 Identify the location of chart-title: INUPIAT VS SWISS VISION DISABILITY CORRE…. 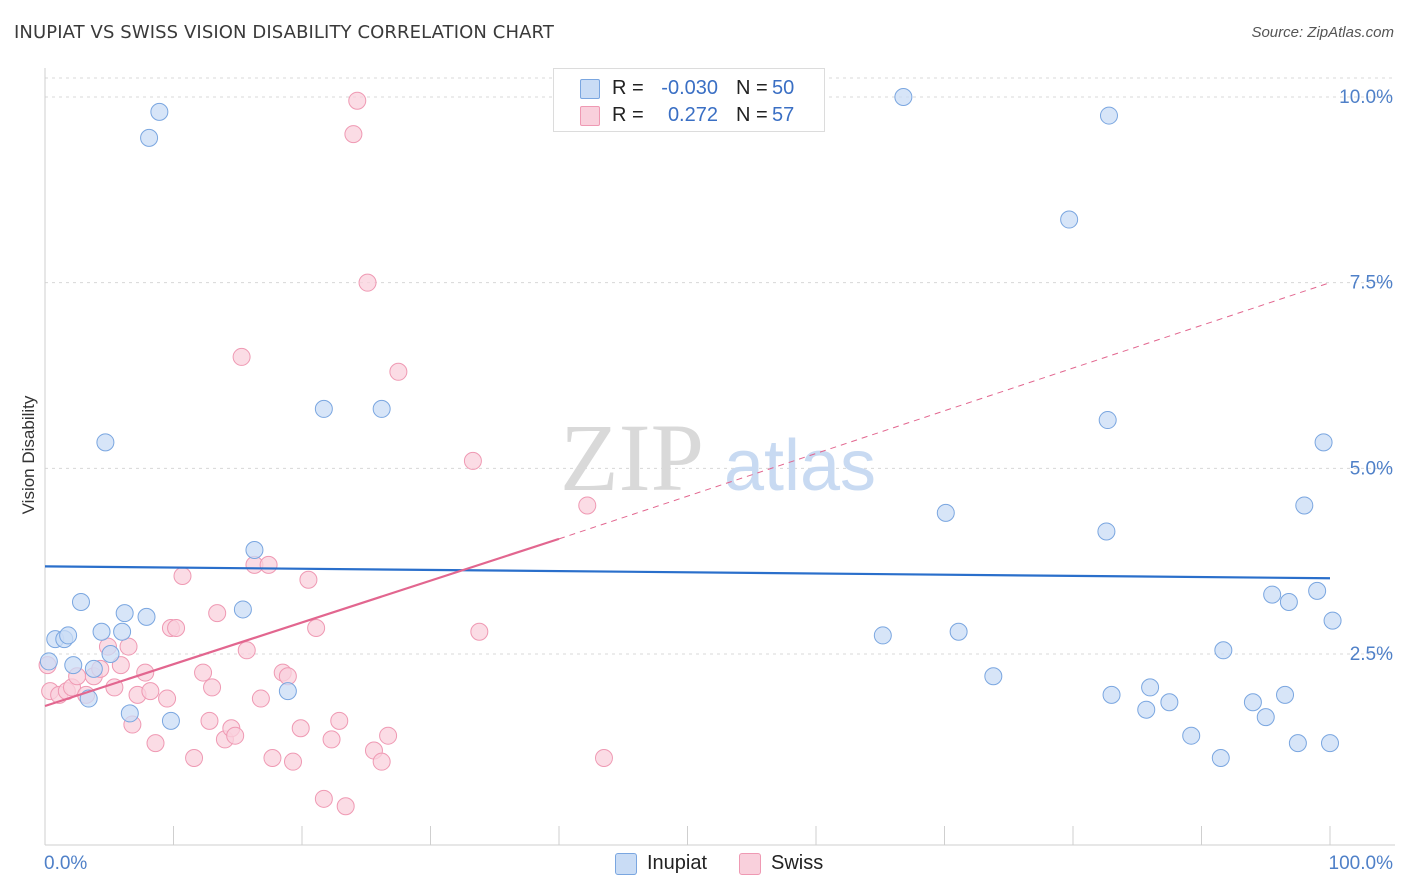
(284, 32).